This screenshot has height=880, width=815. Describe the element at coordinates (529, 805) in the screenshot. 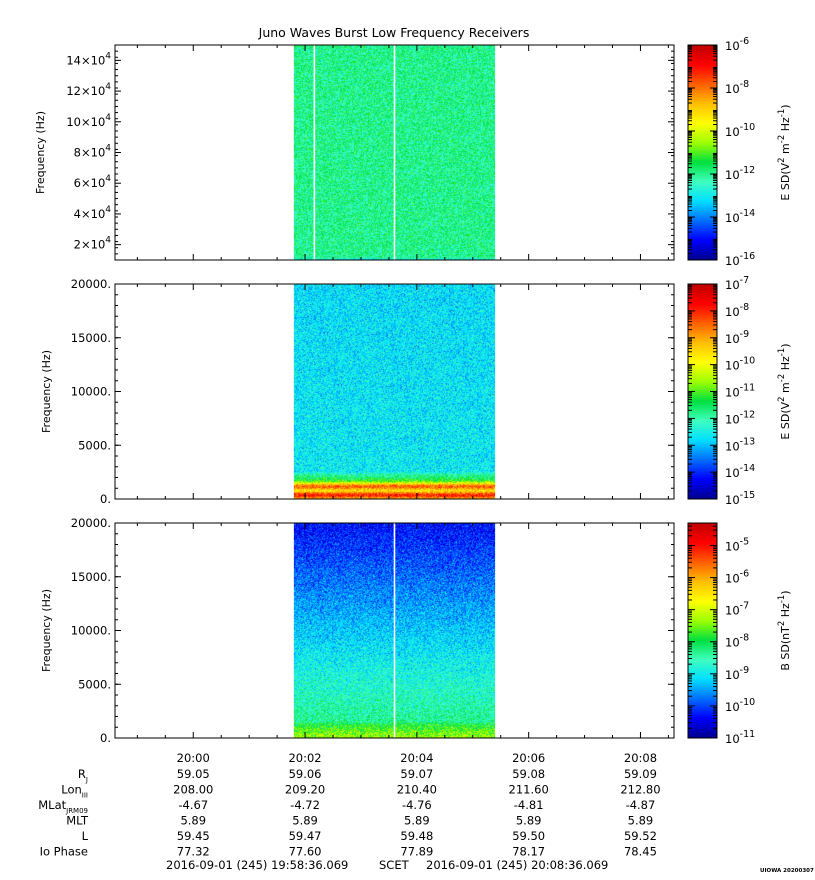

I see `ephemeris-value: -4.81` at that location.